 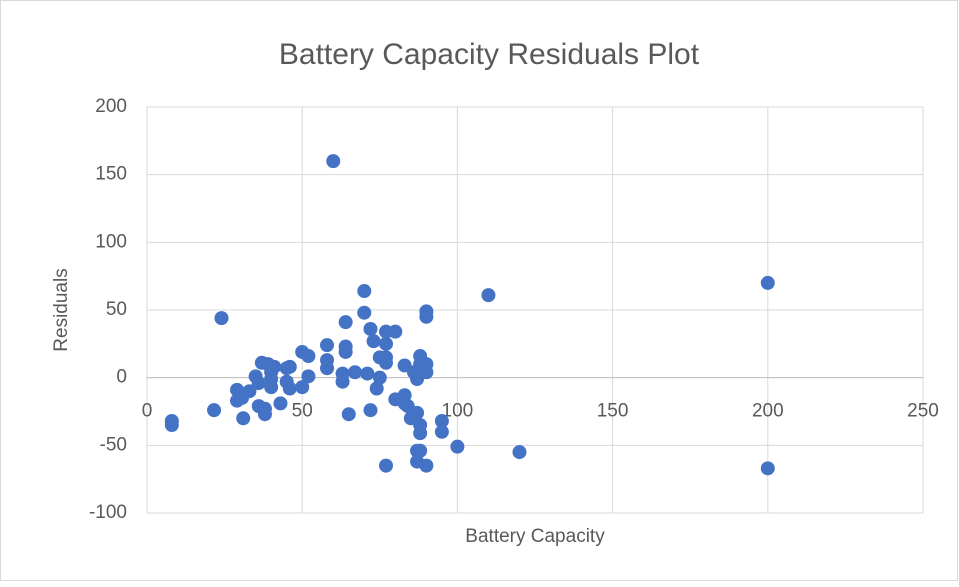 I want to click on x-tick-label: 50, so click(x=302, y=411).